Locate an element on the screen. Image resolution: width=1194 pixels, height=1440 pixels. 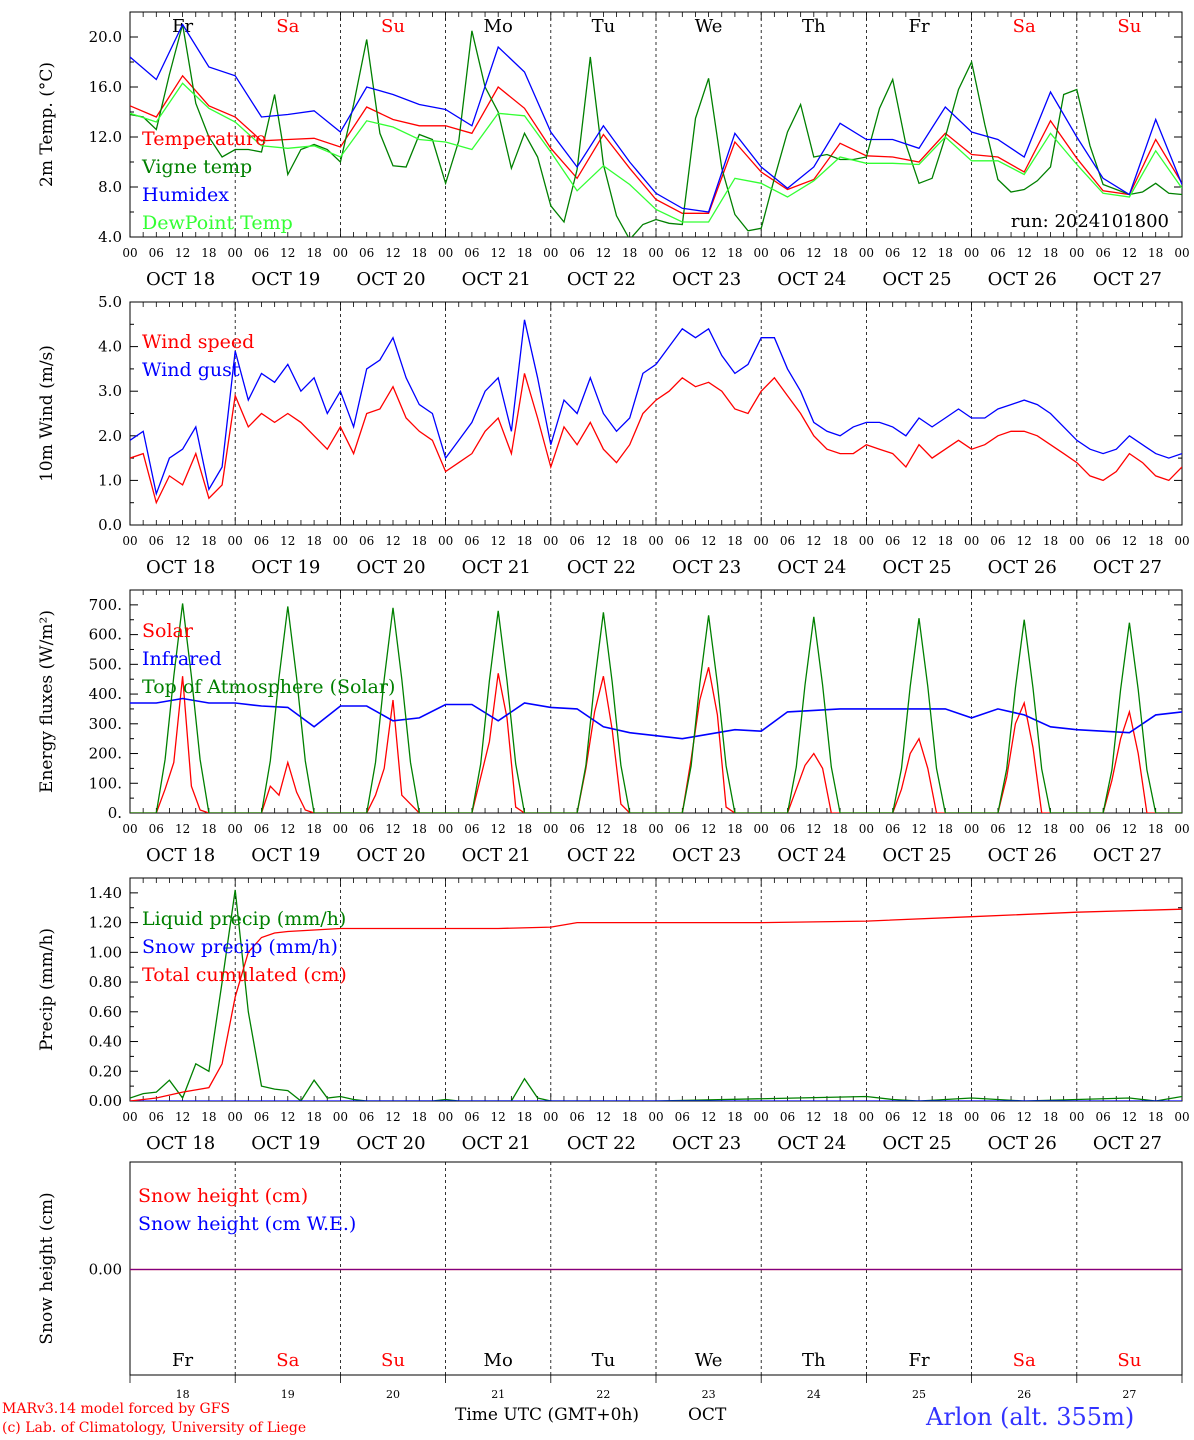
day-number: 24 is located at coordinates (814, 1394).